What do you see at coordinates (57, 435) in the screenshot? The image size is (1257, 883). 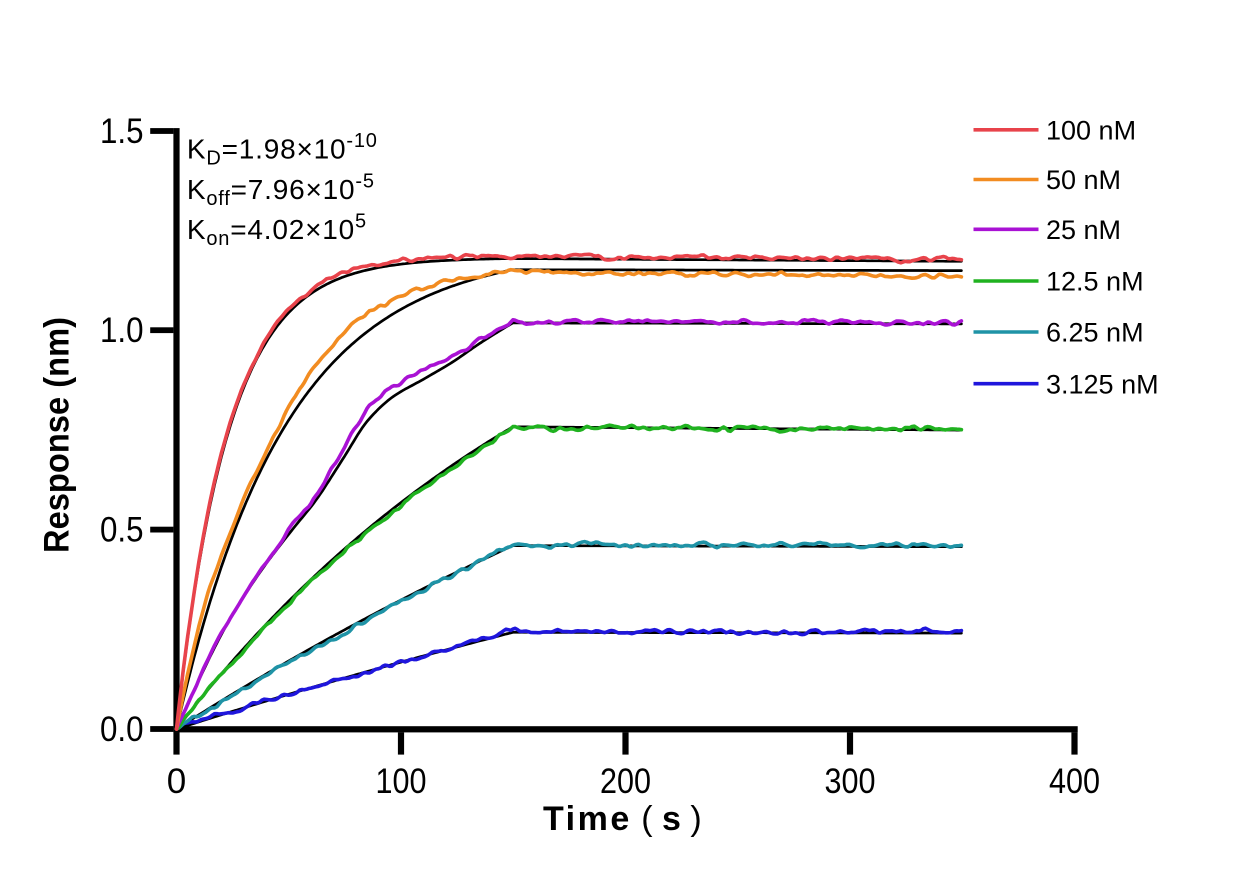 I see `svg-text: Response (nm)` at bounding box center [57, 435].